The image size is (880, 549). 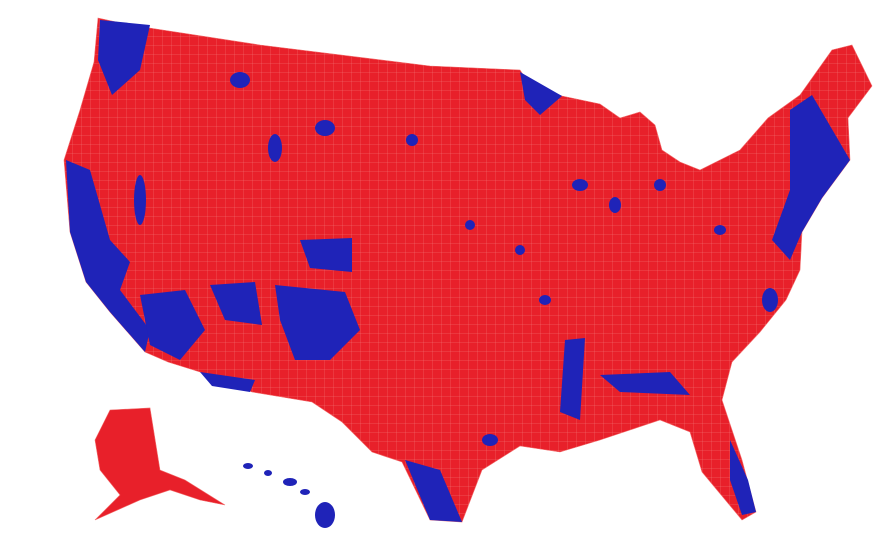 I want to click on puget-sound, so click(x=124, y=57).